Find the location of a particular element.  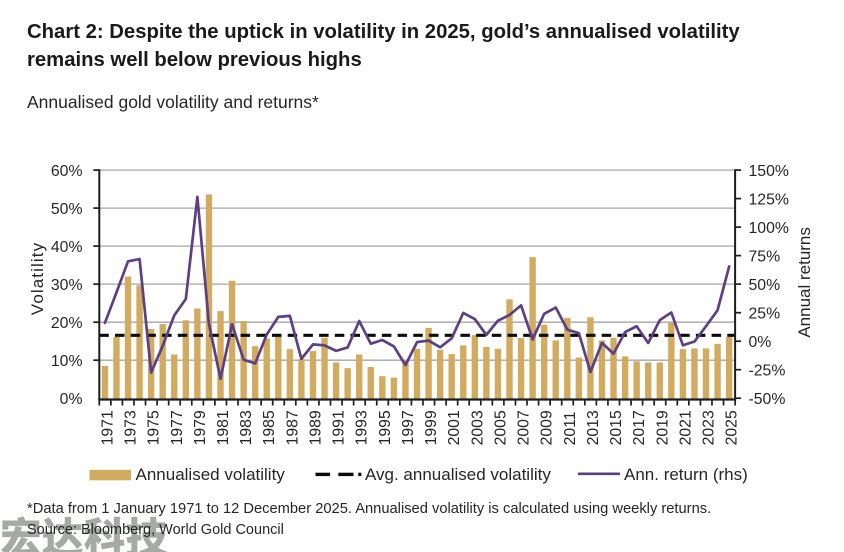

svg-text: 2005 is located at coordinates (500, 427).